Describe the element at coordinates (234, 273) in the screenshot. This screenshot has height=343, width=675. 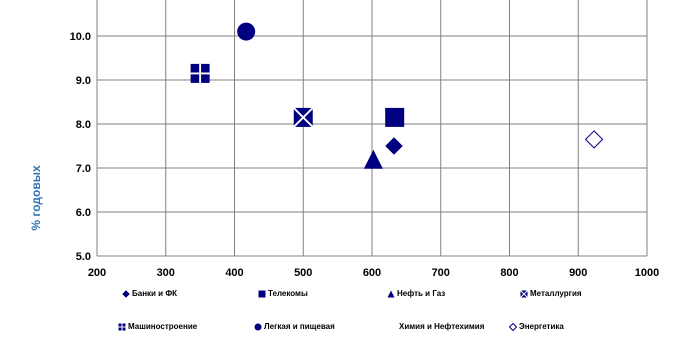
I see `x-tick-400: 400` at that location.